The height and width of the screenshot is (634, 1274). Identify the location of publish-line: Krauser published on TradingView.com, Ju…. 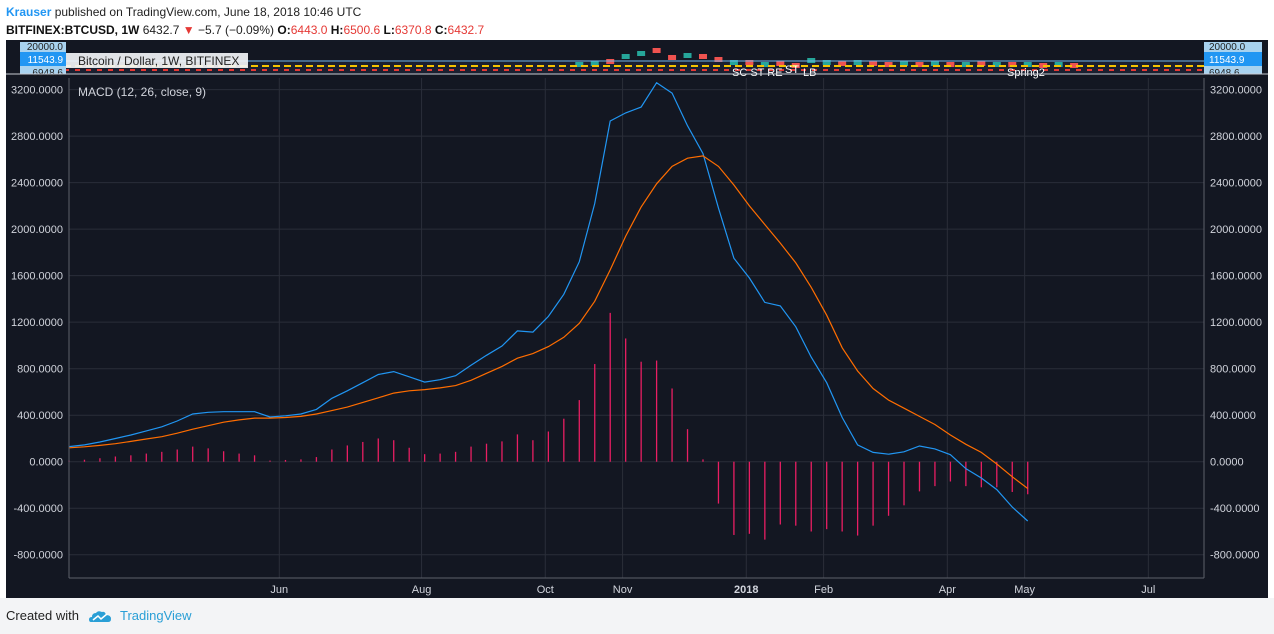
(183, 12).